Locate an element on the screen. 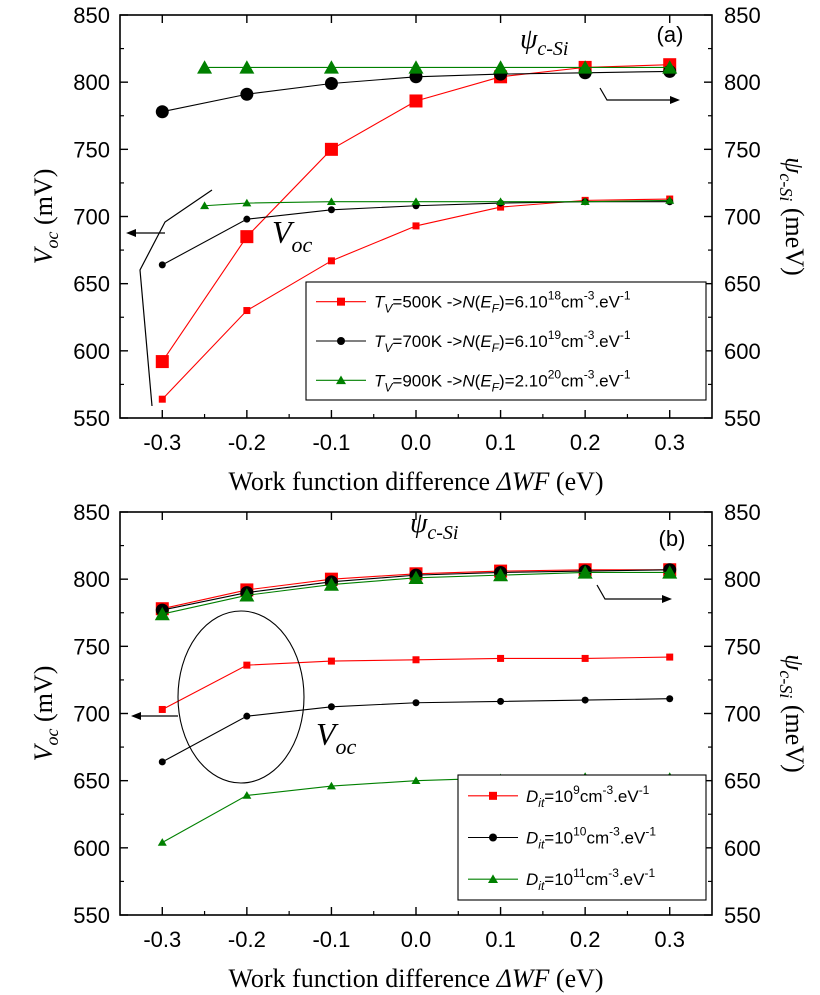 This screenshot has width=820, height=995. legend-entry: Dit=1010cm-3.eV-1 is located at coordinates (591, 838).